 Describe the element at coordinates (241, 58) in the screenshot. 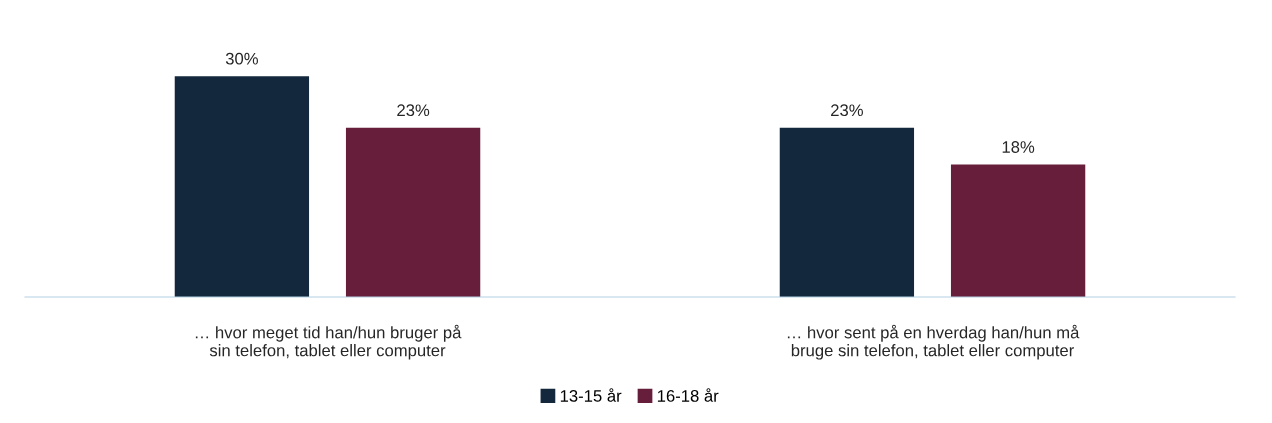

I see `data-label: 30%` at that location.